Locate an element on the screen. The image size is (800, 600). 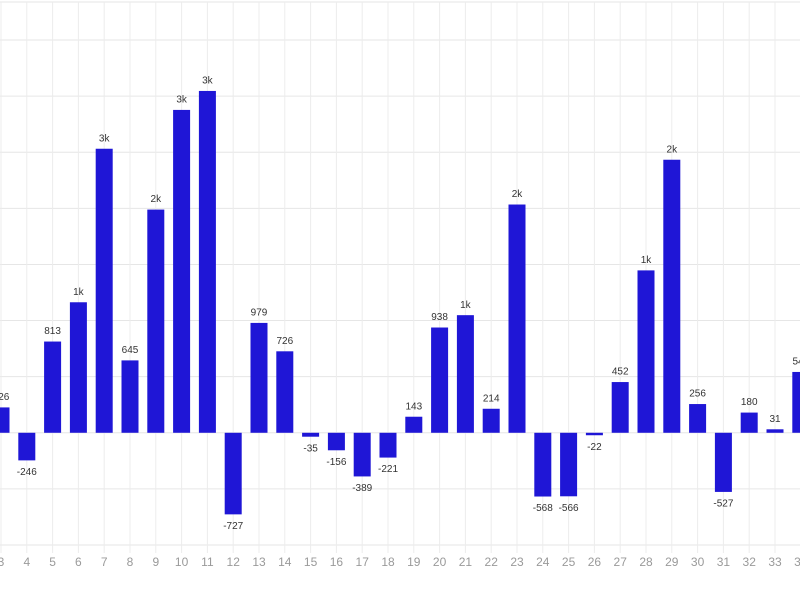
x-tick-label: 25 is located at coordinates (569, 562).